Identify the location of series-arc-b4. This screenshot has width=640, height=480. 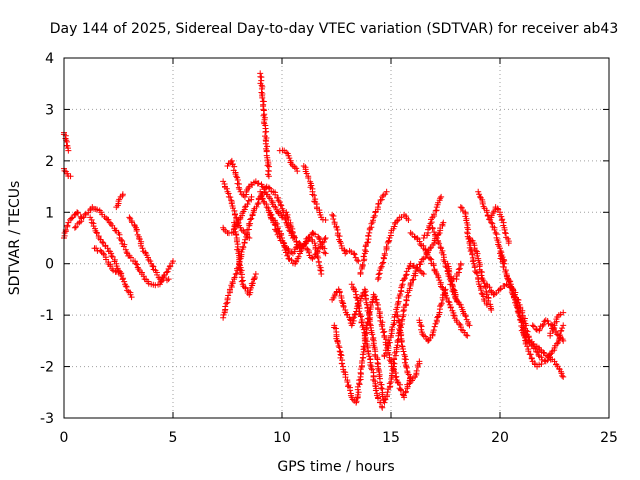
(254, 189).